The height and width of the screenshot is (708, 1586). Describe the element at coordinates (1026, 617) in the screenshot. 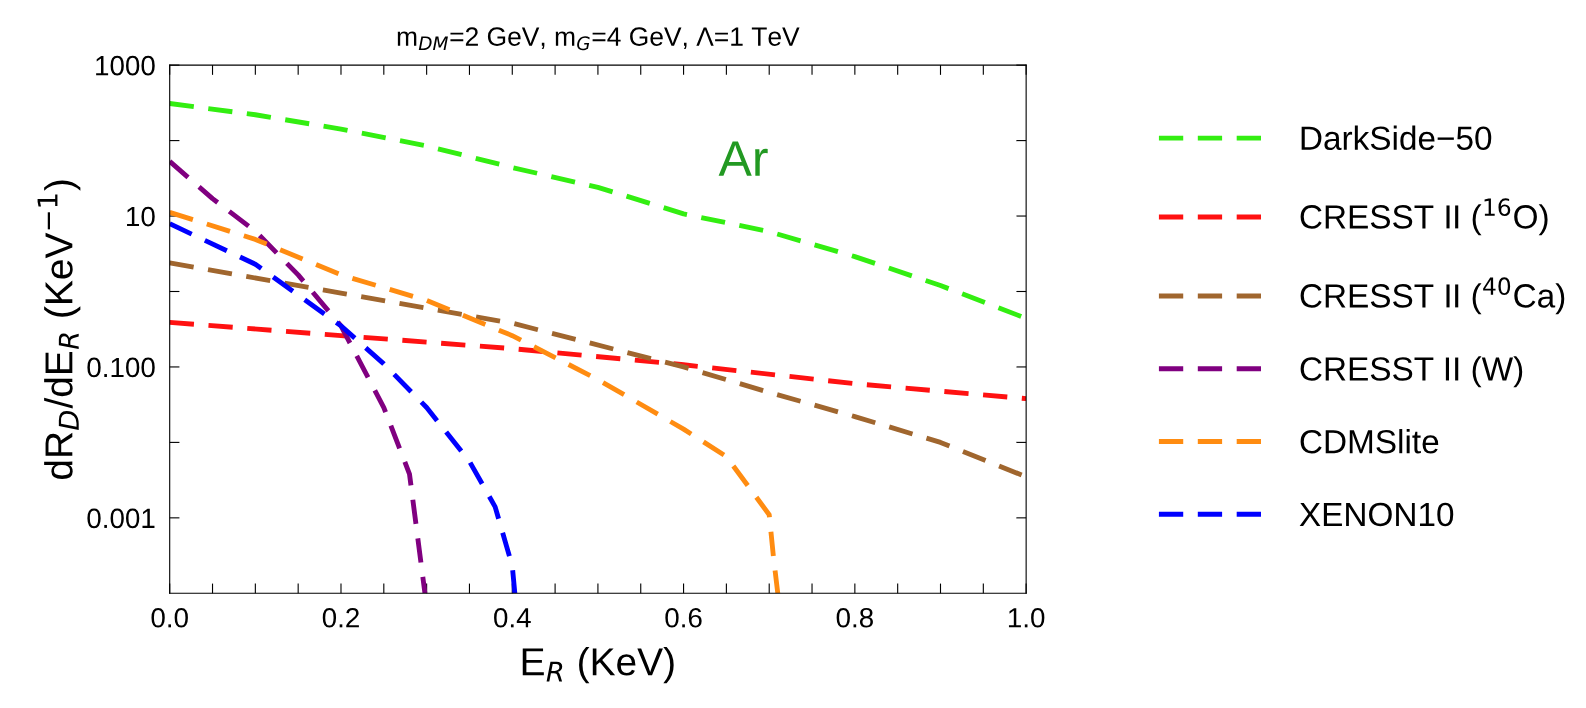

I see `x-tick-label: 1.0` at that location.